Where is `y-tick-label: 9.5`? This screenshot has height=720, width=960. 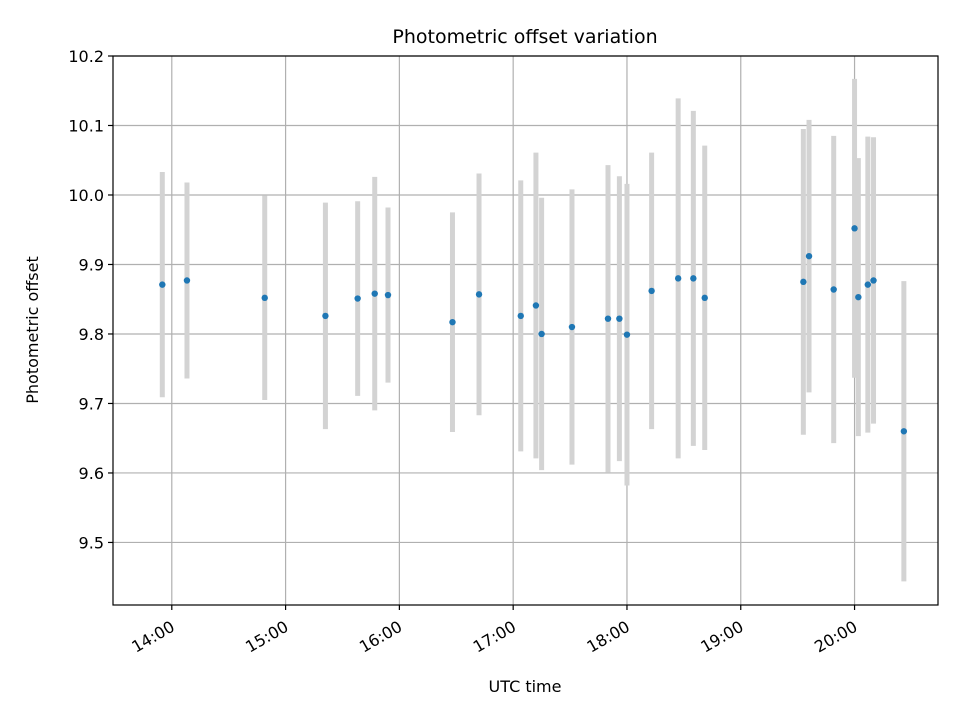 y-tick-label: 9.5 is located at coordinates (91, 542).